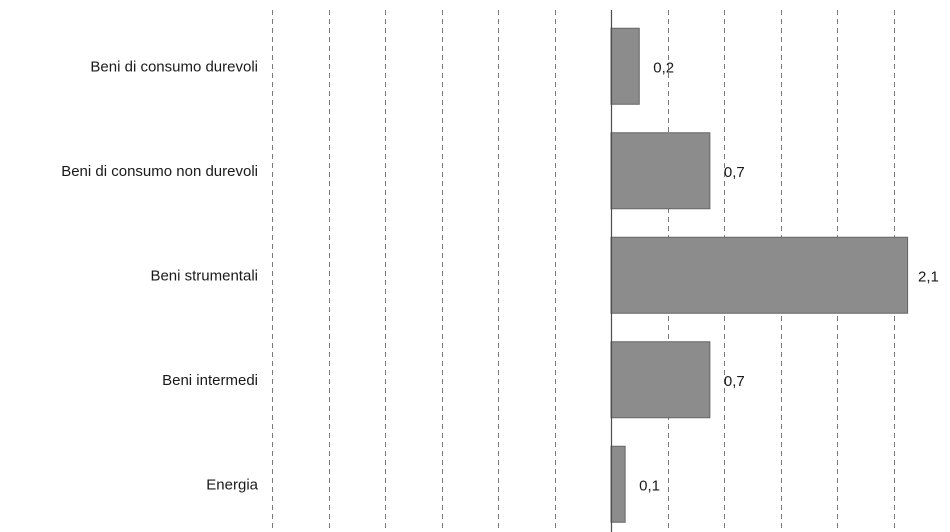 This screenshot has width=950, height=532. I want to click on category-label: Beni strumentali, so click(204, 275).